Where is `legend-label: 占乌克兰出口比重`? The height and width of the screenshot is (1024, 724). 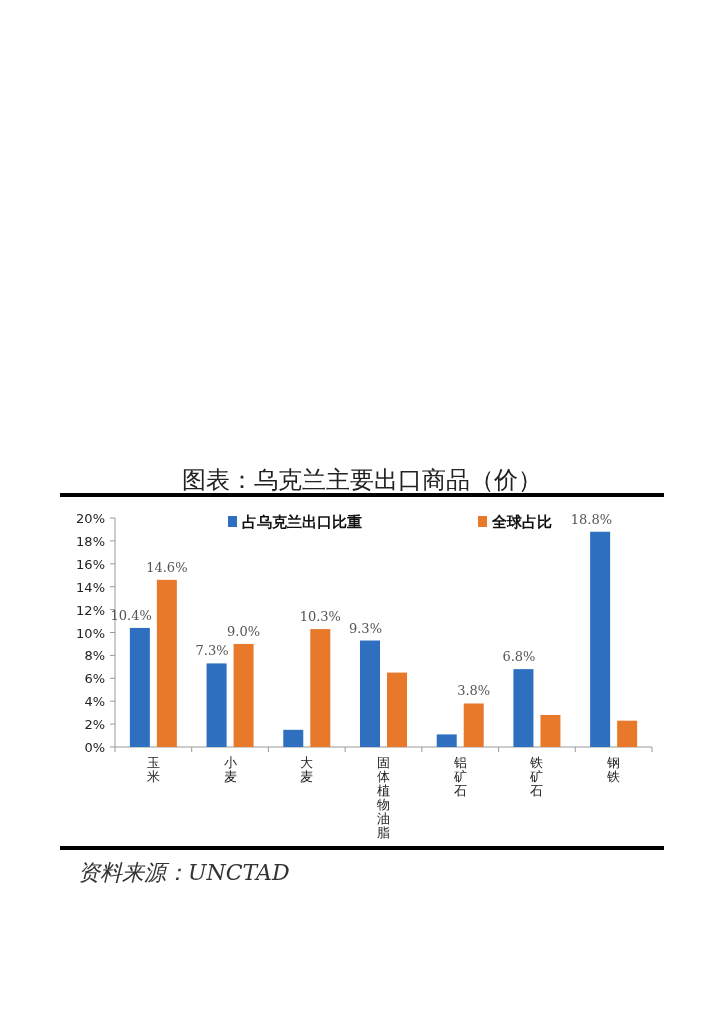
legend-label: 占乌克兰出口比重 is located at coordinates (302, 522).